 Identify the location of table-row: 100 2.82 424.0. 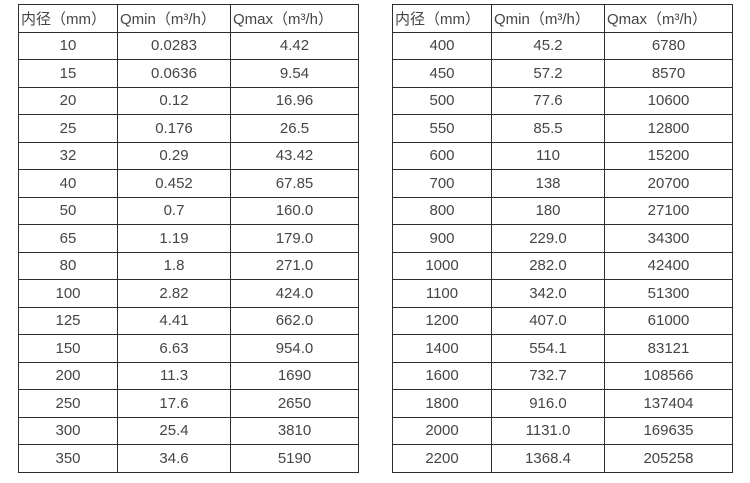
(188, 293).